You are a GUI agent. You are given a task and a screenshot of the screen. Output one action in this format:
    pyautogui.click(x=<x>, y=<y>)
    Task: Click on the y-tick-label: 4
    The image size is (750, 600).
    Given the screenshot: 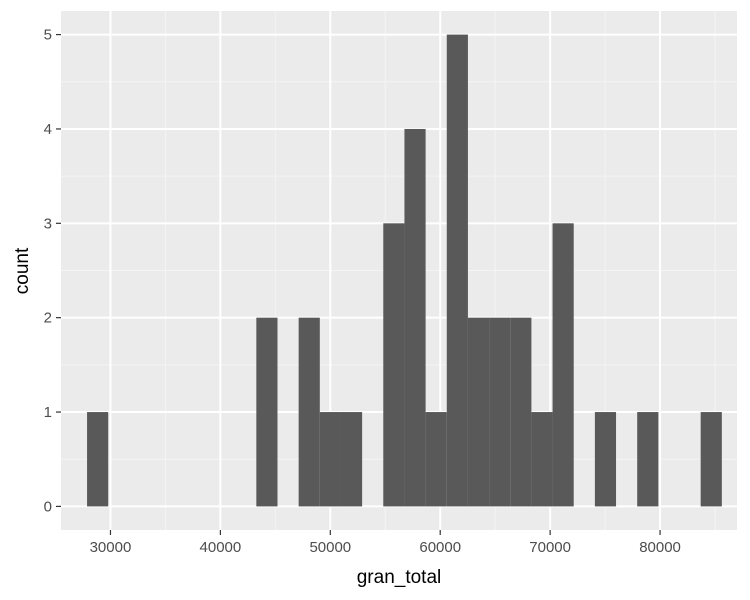 What is the action you would take?
    pyautogui.click(x=48, y=129)
    